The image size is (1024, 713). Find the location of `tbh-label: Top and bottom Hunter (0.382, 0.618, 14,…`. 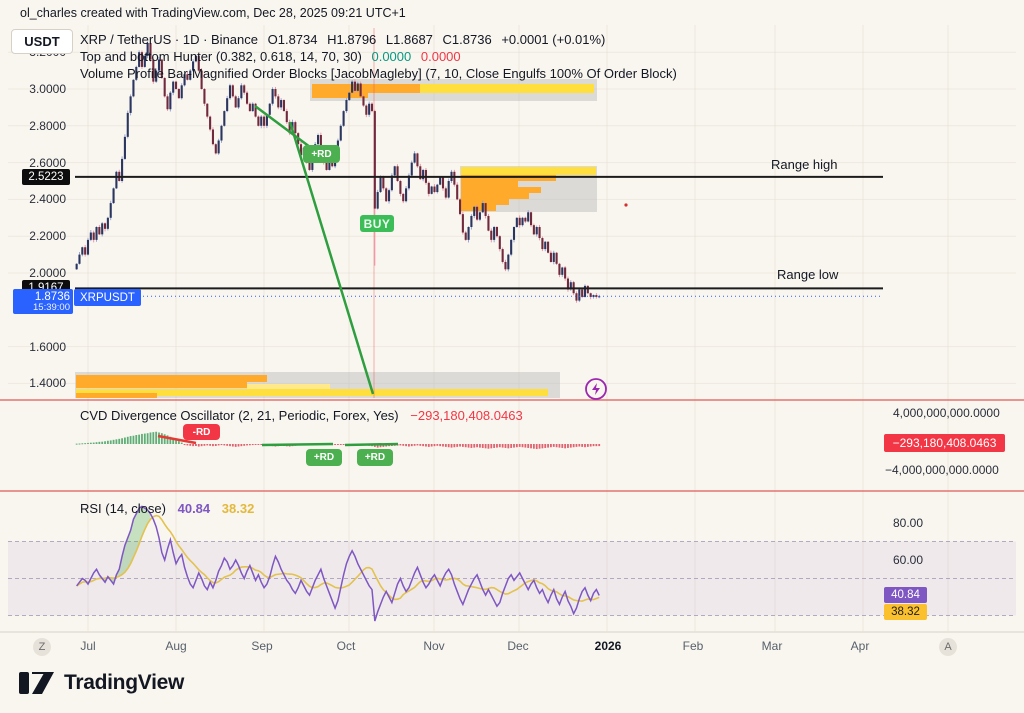

tbh-label: Top and bottom Hunter (0.382, 0.618, 14,… is located at coordinates (221, 56).